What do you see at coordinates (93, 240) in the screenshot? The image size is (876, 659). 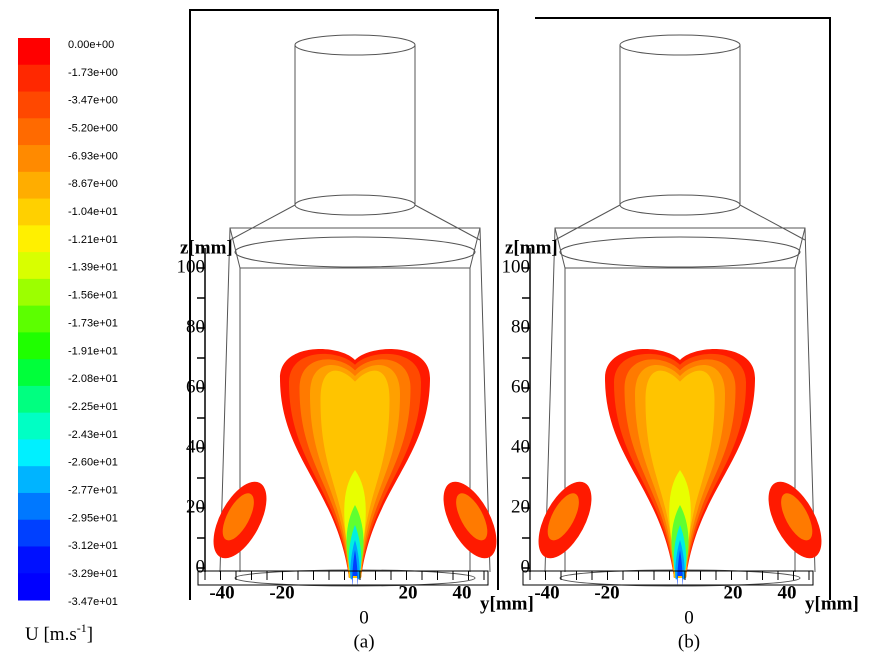 I see `colorbar-label: -1.21e+01` at bounding box center [93, 240].